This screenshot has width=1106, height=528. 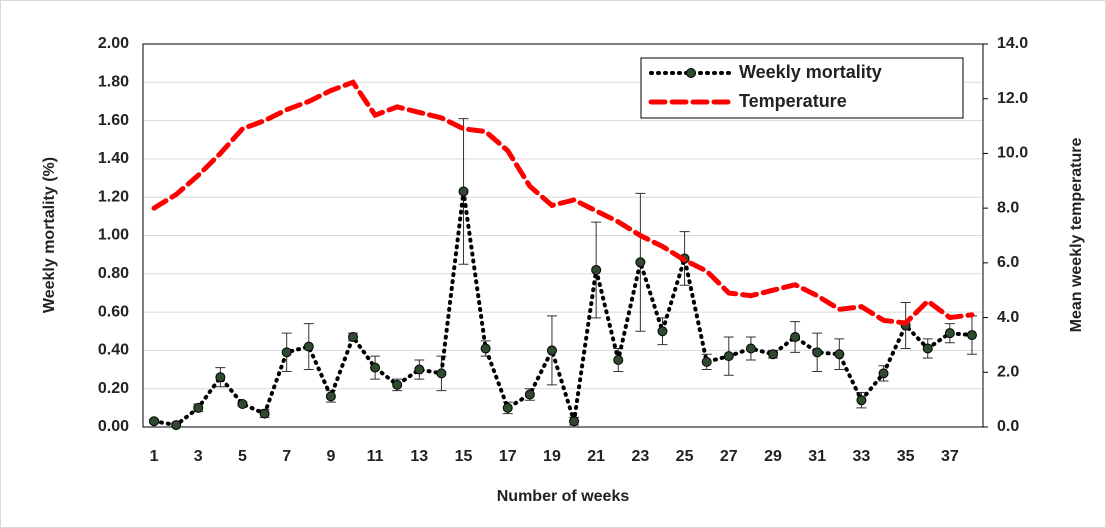 What do you see at coordinates (375, 456) in the screenshot?
I see `x-tick-label: 11` at bounding box center [375, 456].